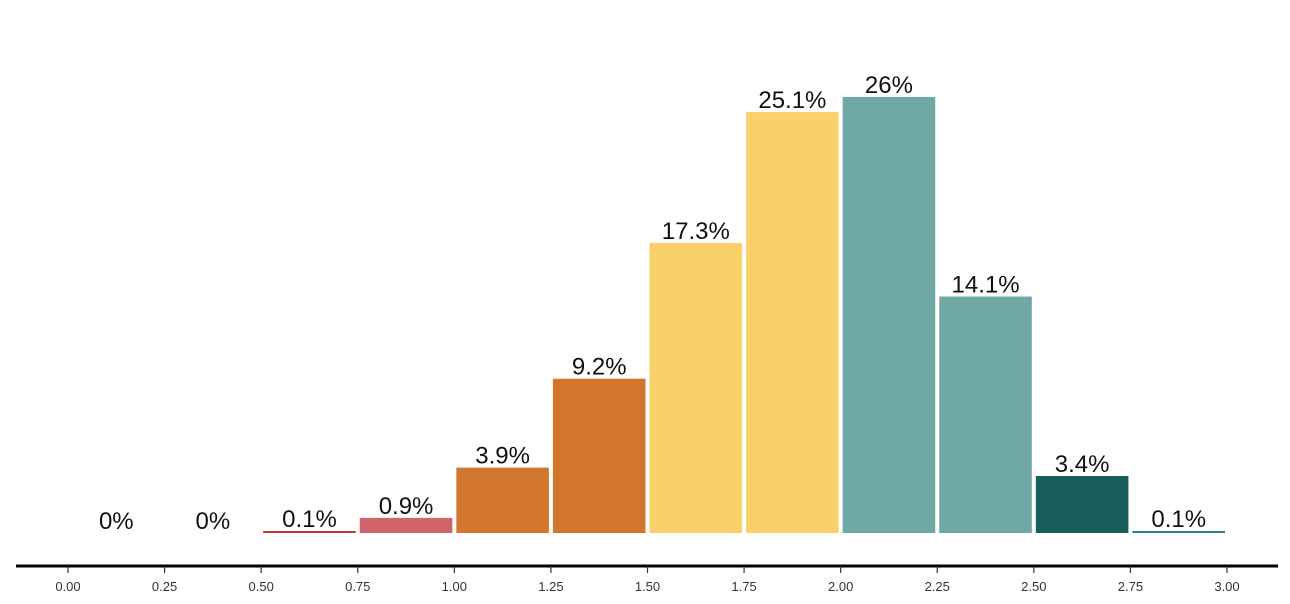 This screenshot has width=1290, height=604. I want to click on data-label: 3.9%, so click(502, 456).